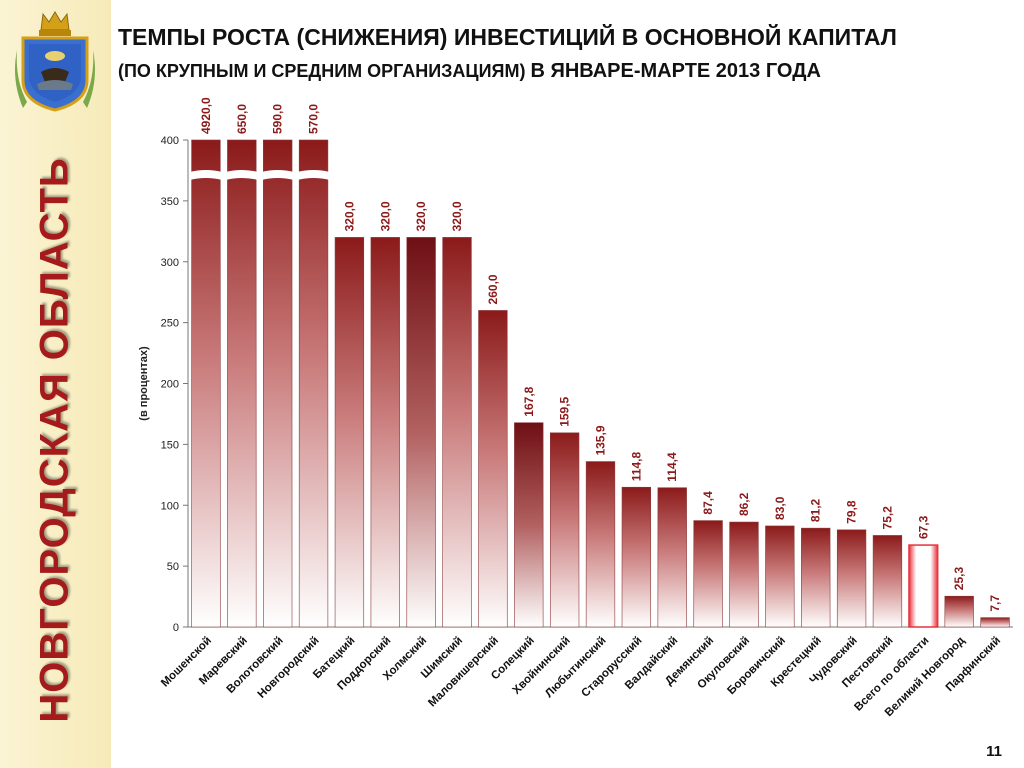 Image resolution: width=1024 pixels, height=768 pixels. What do you see at coordinates (493, 289) in the screenshot?
I see `value-label: 260,0` at bounding box center [493, 289].